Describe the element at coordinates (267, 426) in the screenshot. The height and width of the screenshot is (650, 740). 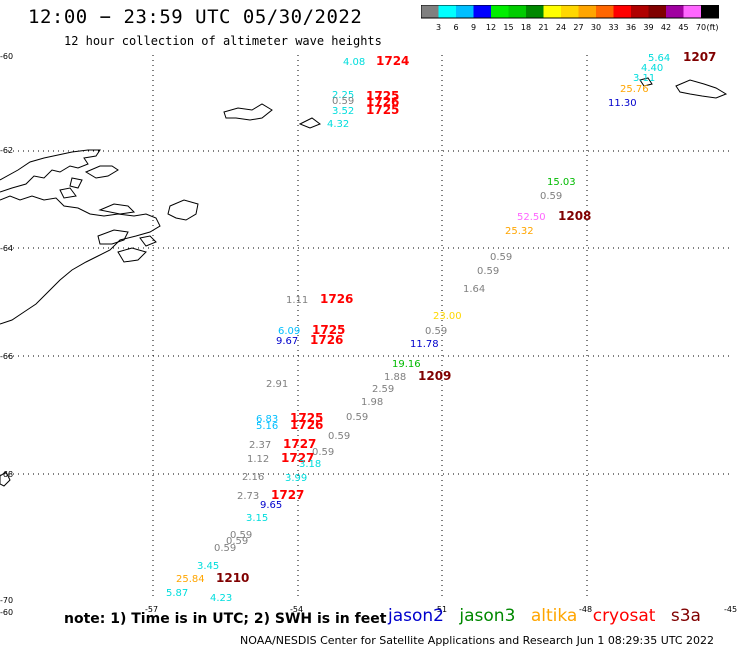
I see `wave-height-label: 5.16` at that location.